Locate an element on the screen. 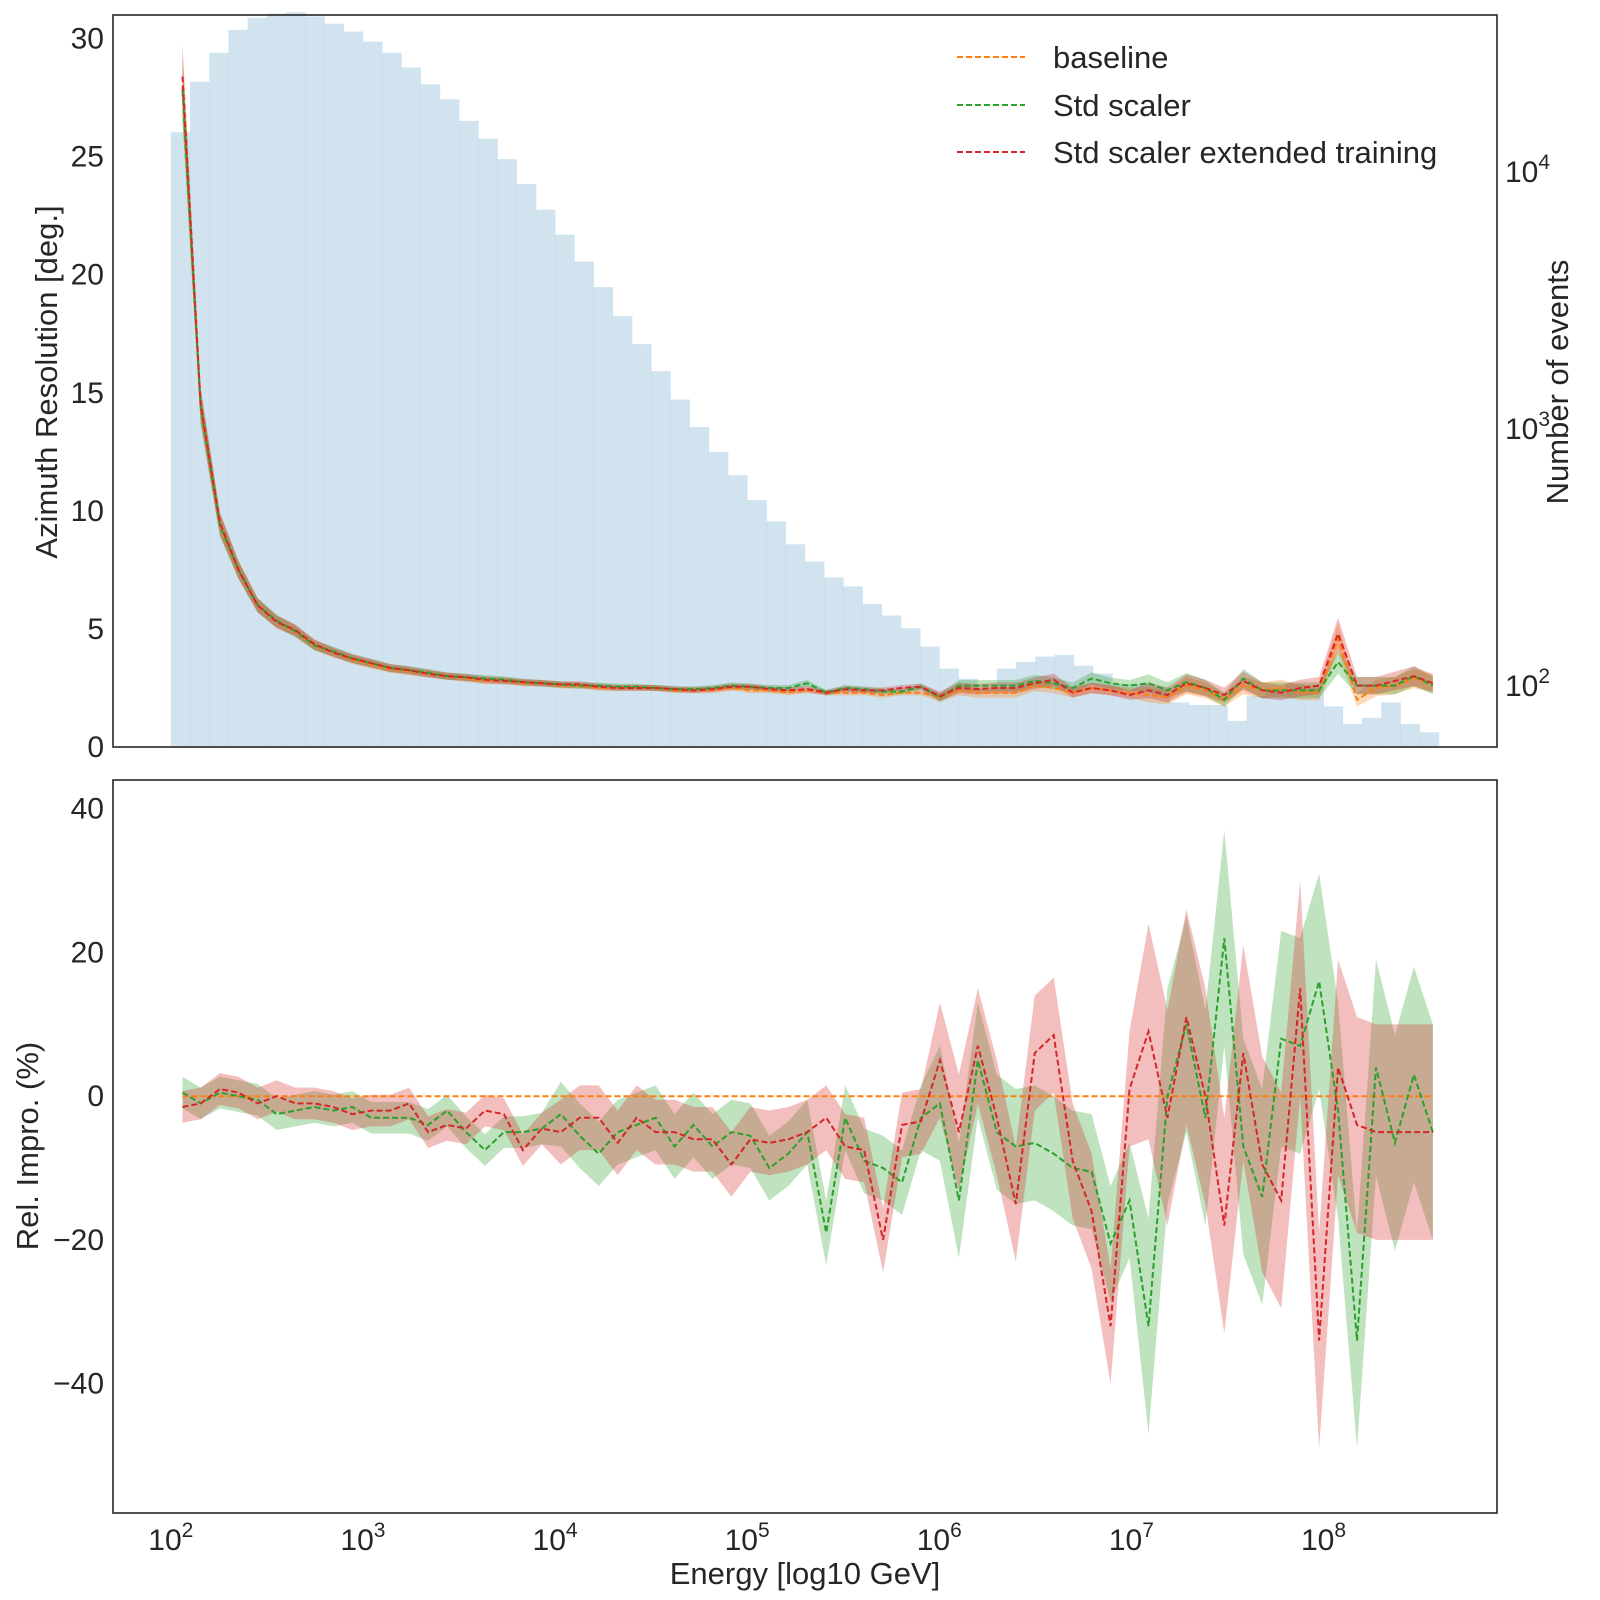 The height and width of the screenshot is (1600, 1600). x-ticks: 10² 10³ 10⁴ 10⁵ 10⁶ 10⁷ 10⁸ is located at coordinates (747, 1538).